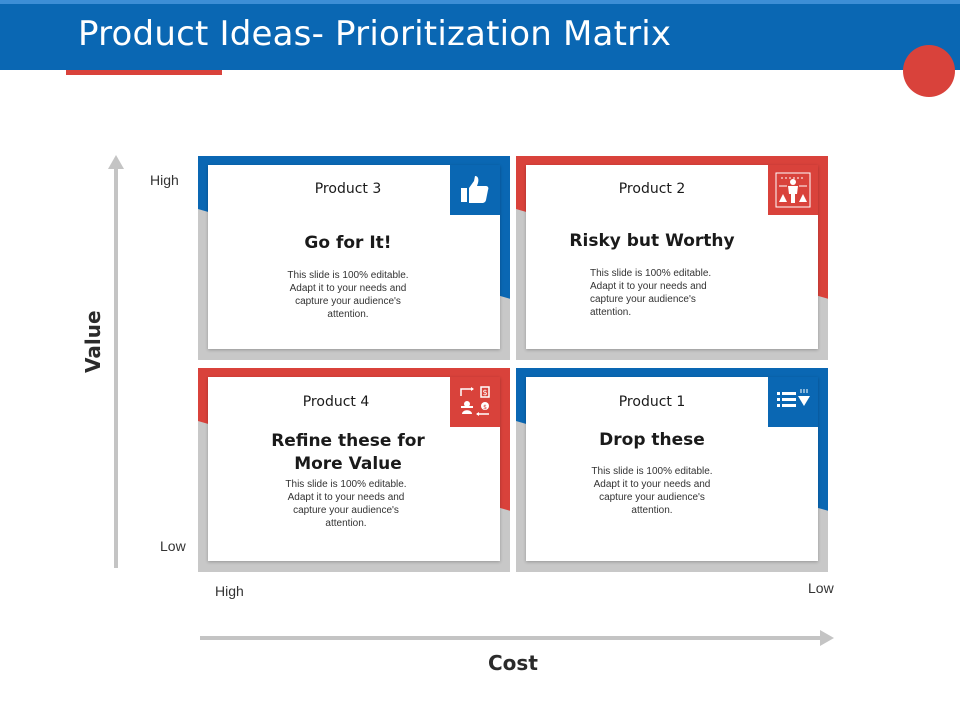 Image resolution: width=960 pixels, height=720 pixels. Describe the element at coordinates (511, 638) in the screenshot. I see `x-axis-line` at that location.